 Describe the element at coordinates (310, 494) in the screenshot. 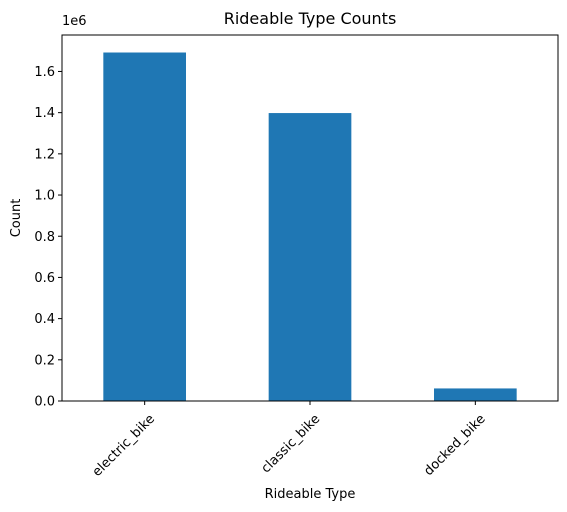

I see `x-axis-label: Rideable Type` at that location.